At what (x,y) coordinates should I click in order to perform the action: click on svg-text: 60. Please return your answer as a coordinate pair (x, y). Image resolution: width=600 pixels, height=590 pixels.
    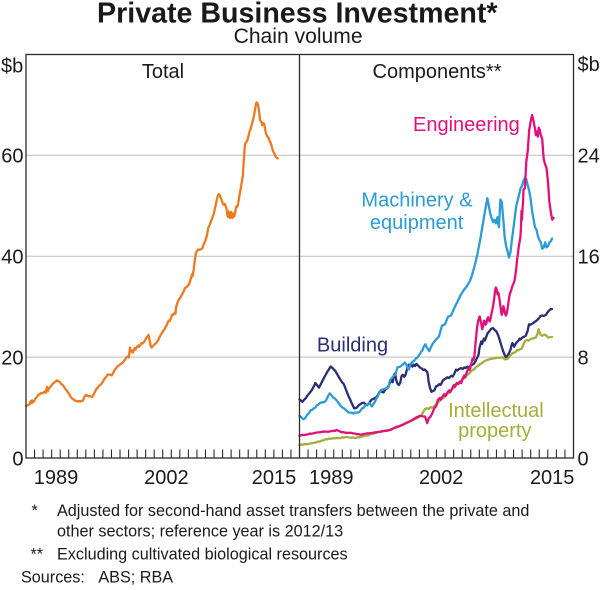
    Looking at the image, I should click on (12, 157).